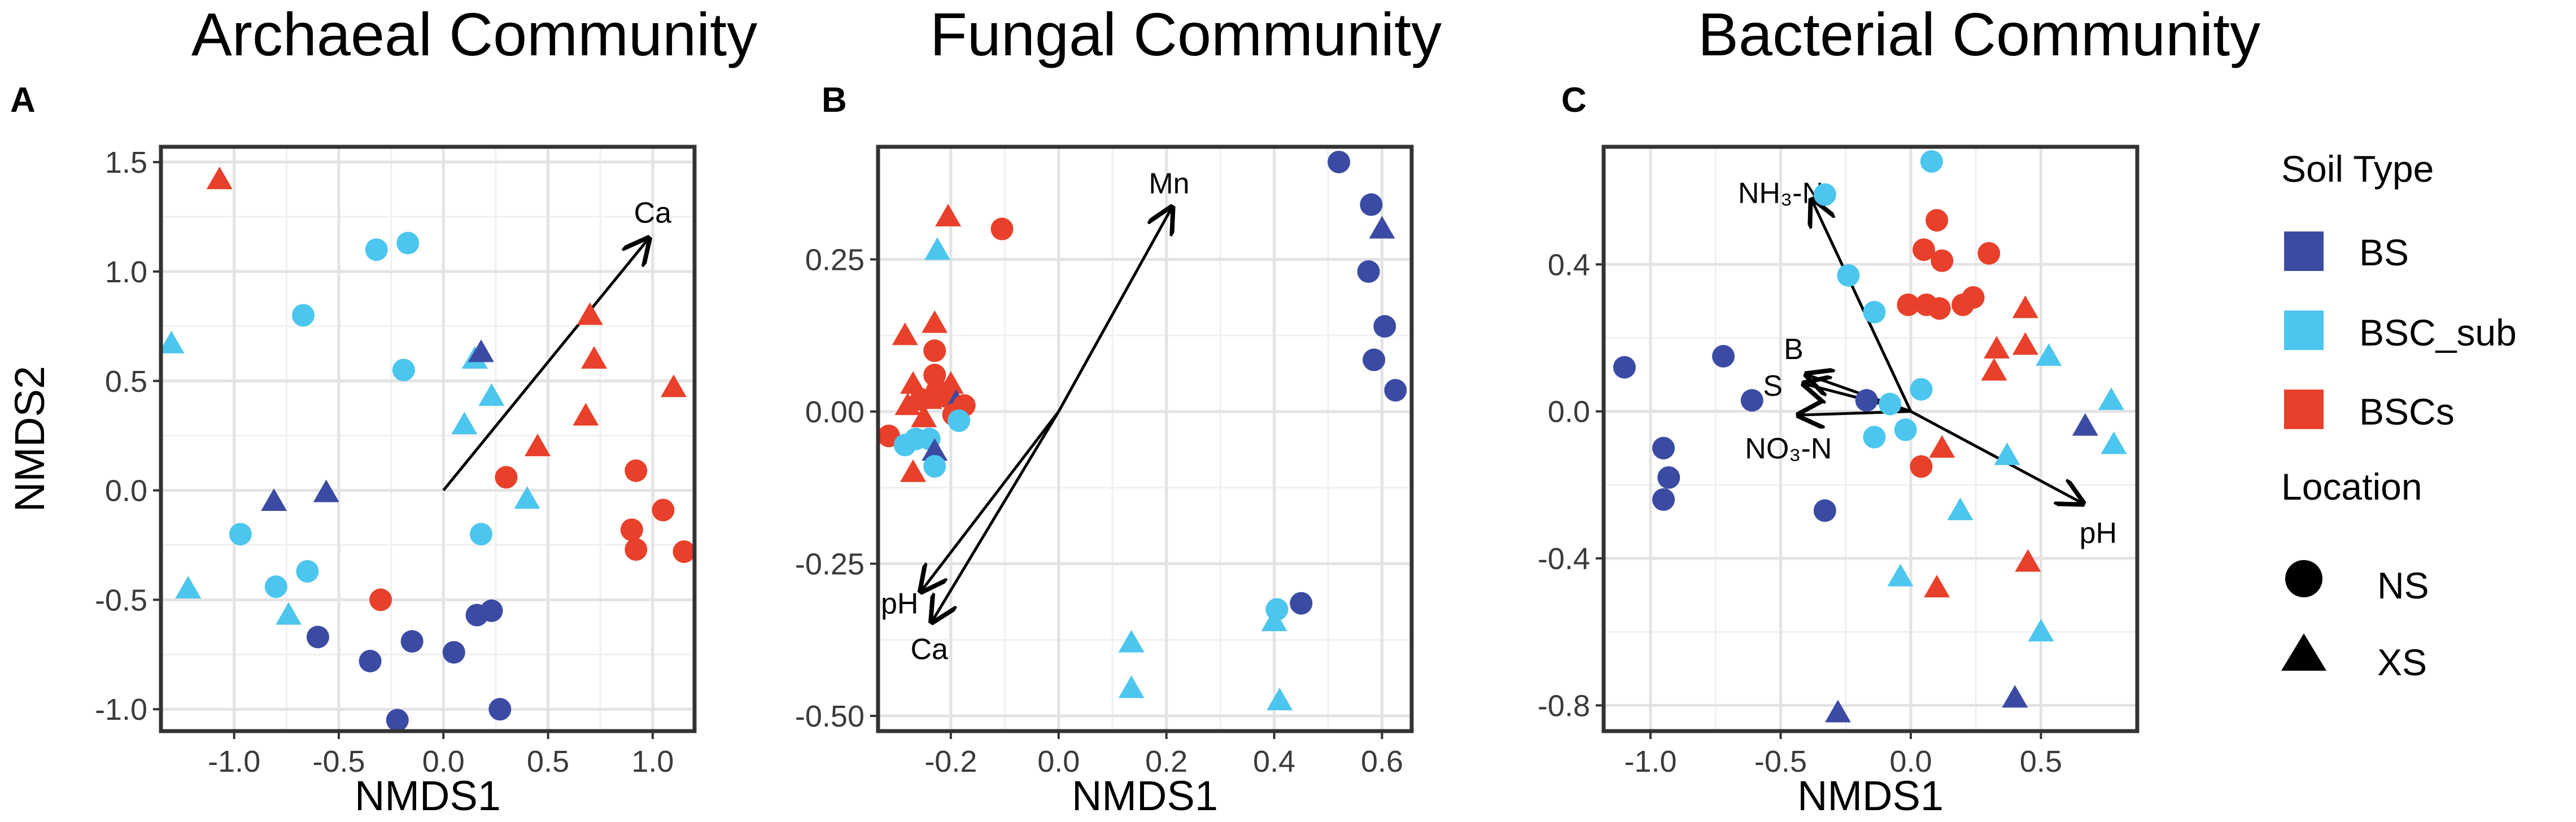 The height and width of the screenshot is (822, 2576). What do you see at coordinates (830, 716) in the screenshot?
I see `y-tick-label: -0.50` at bounding box center [830, 716].